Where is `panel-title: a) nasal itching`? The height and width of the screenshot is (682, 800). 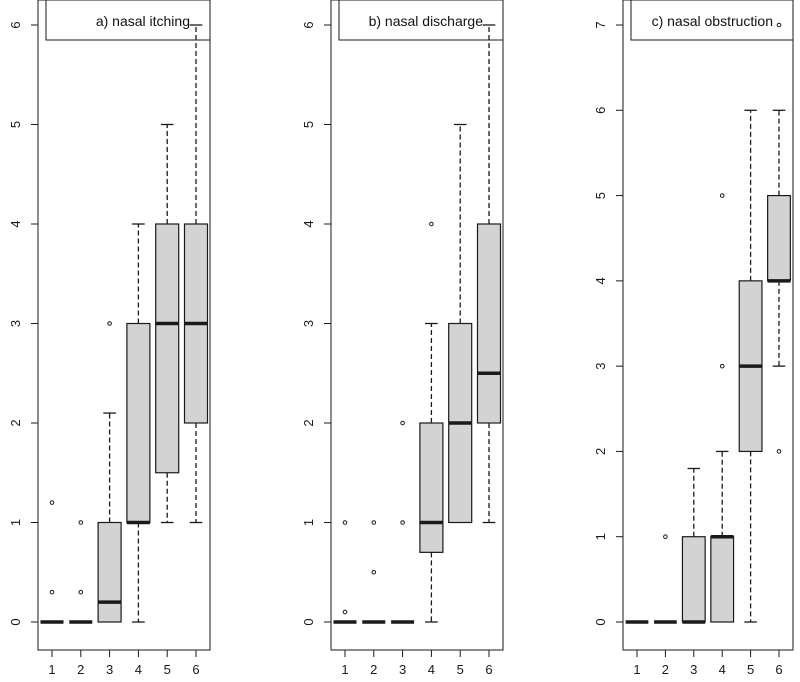 panel-title: a) nasal itching is located at coordinates (143, 21).